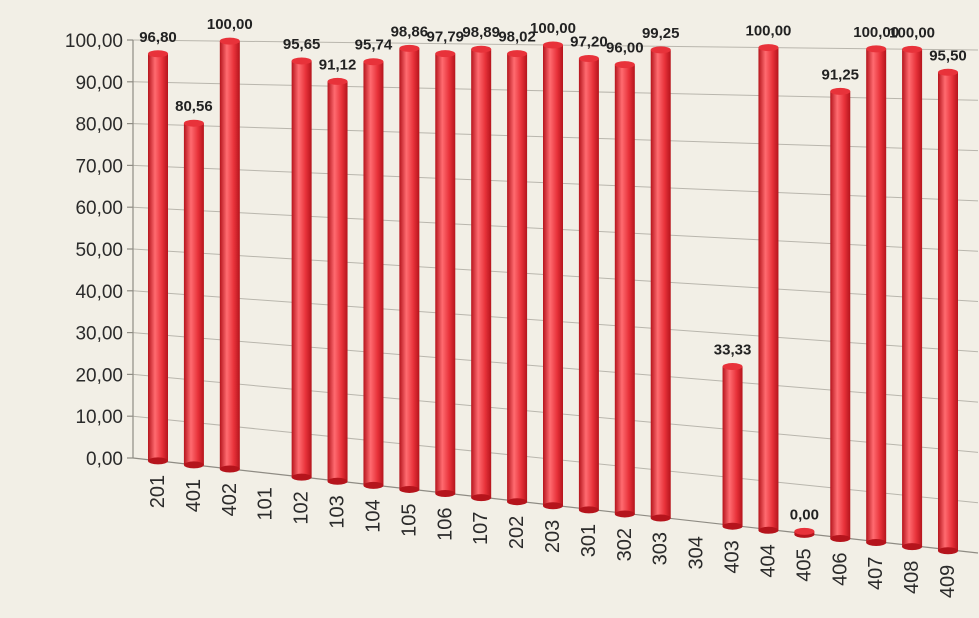  Describe the element at coordinates (99, 292) in the screenshot. I see `y-tick-label: 40,00` at that location.